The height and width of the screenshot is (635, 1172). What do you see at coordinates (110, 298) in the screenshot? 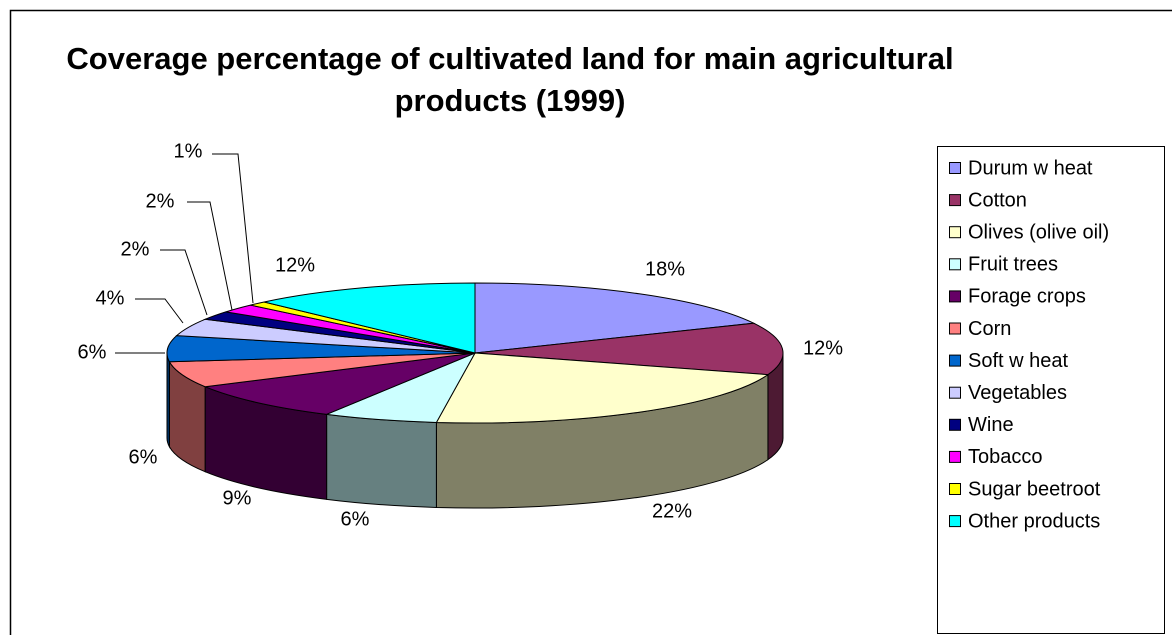
I see `data-label: 4%` at bounding box center [110, 298].